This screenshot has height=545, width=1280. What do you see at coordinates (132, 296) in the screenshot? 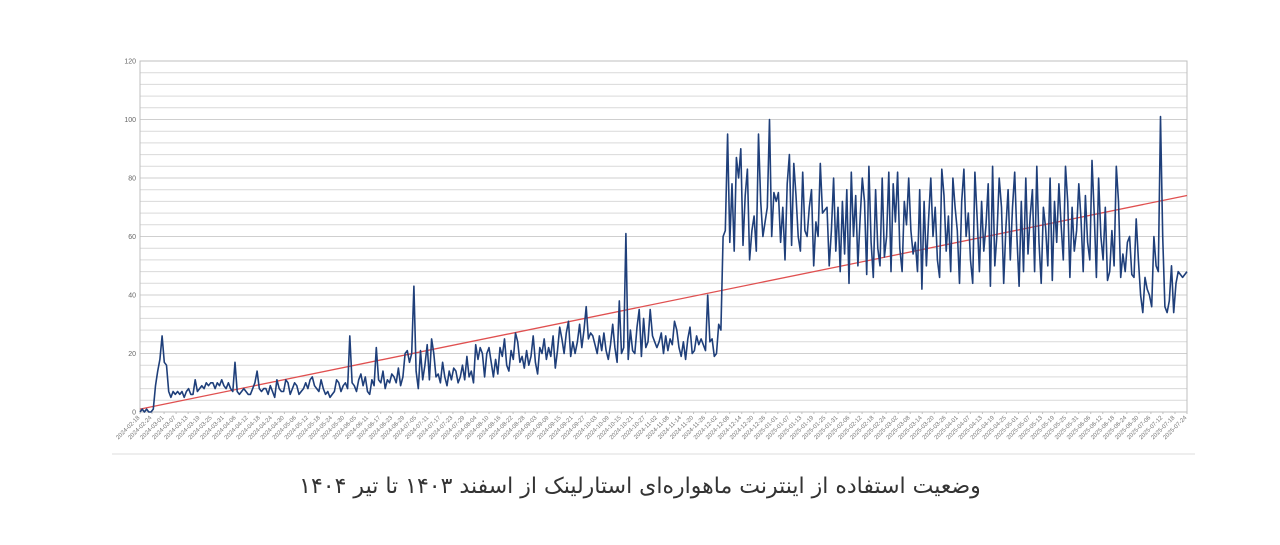
I see `svg-text: 40` at bounding box center [132, 296].